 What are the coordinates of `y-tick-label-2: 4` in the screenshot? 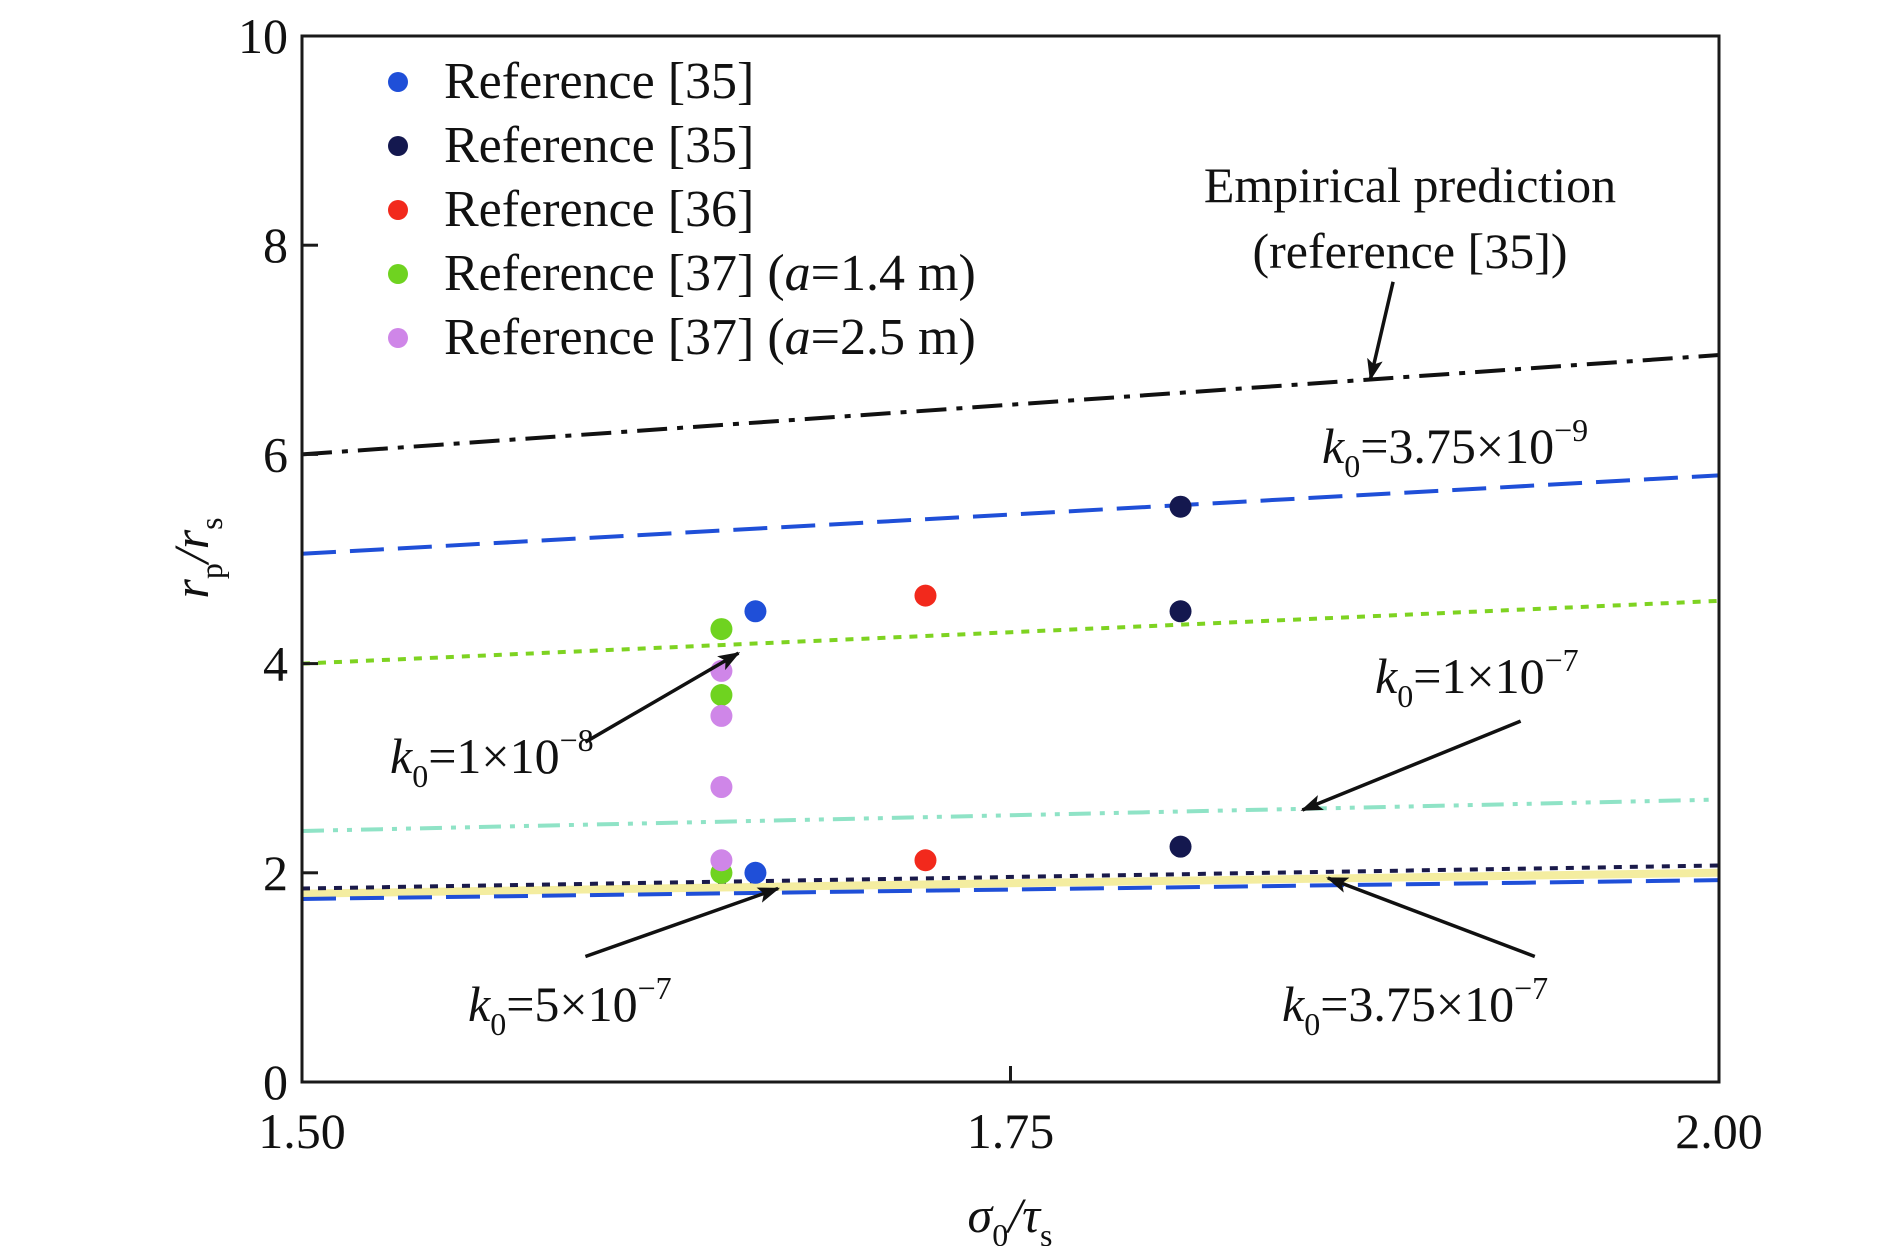 It's located at (275, 664).